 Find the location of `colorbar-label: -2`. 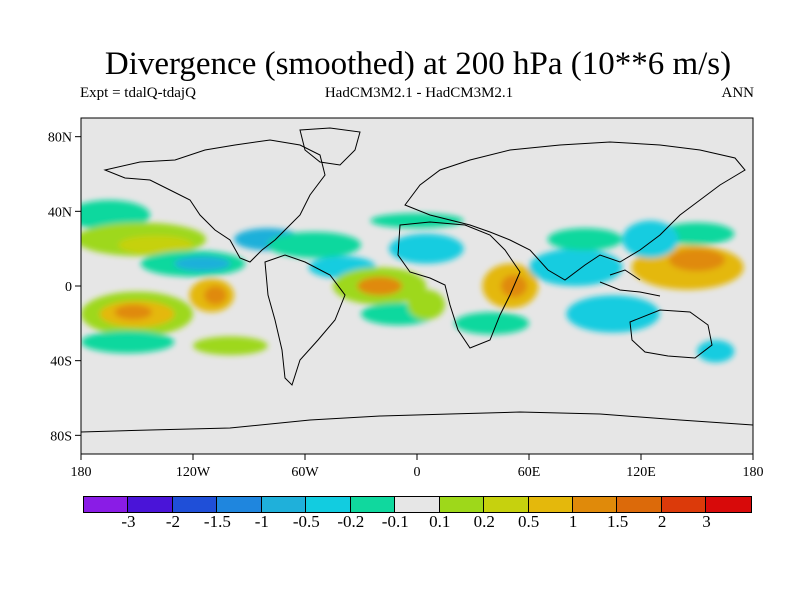

colorbar-label: -2 is located at coordinates (173, 521).